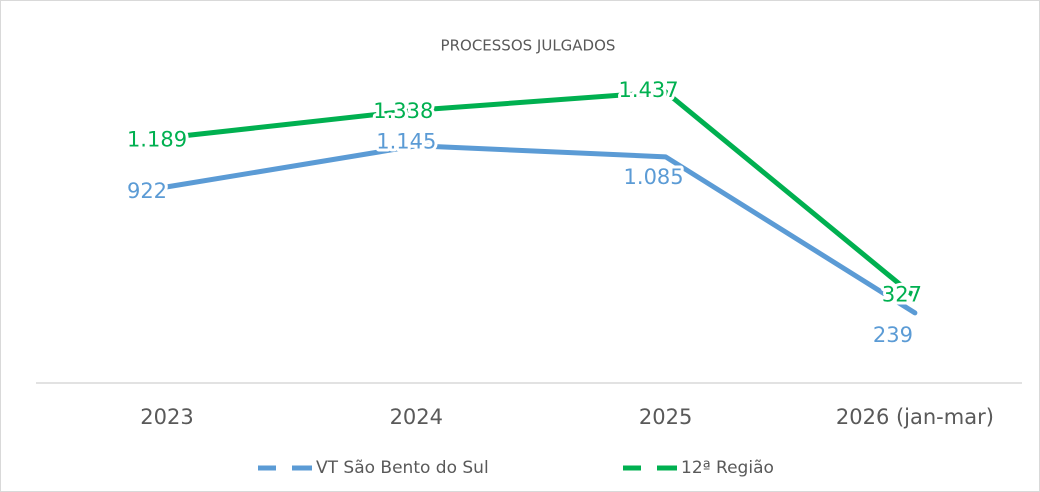 This screenshot has height=492, width=1040. What do you see at coordinates (915, 417) in the screenshot?
I see `x-tick-label: 2026 (jan-mar)` at bounding box center [915, 417].